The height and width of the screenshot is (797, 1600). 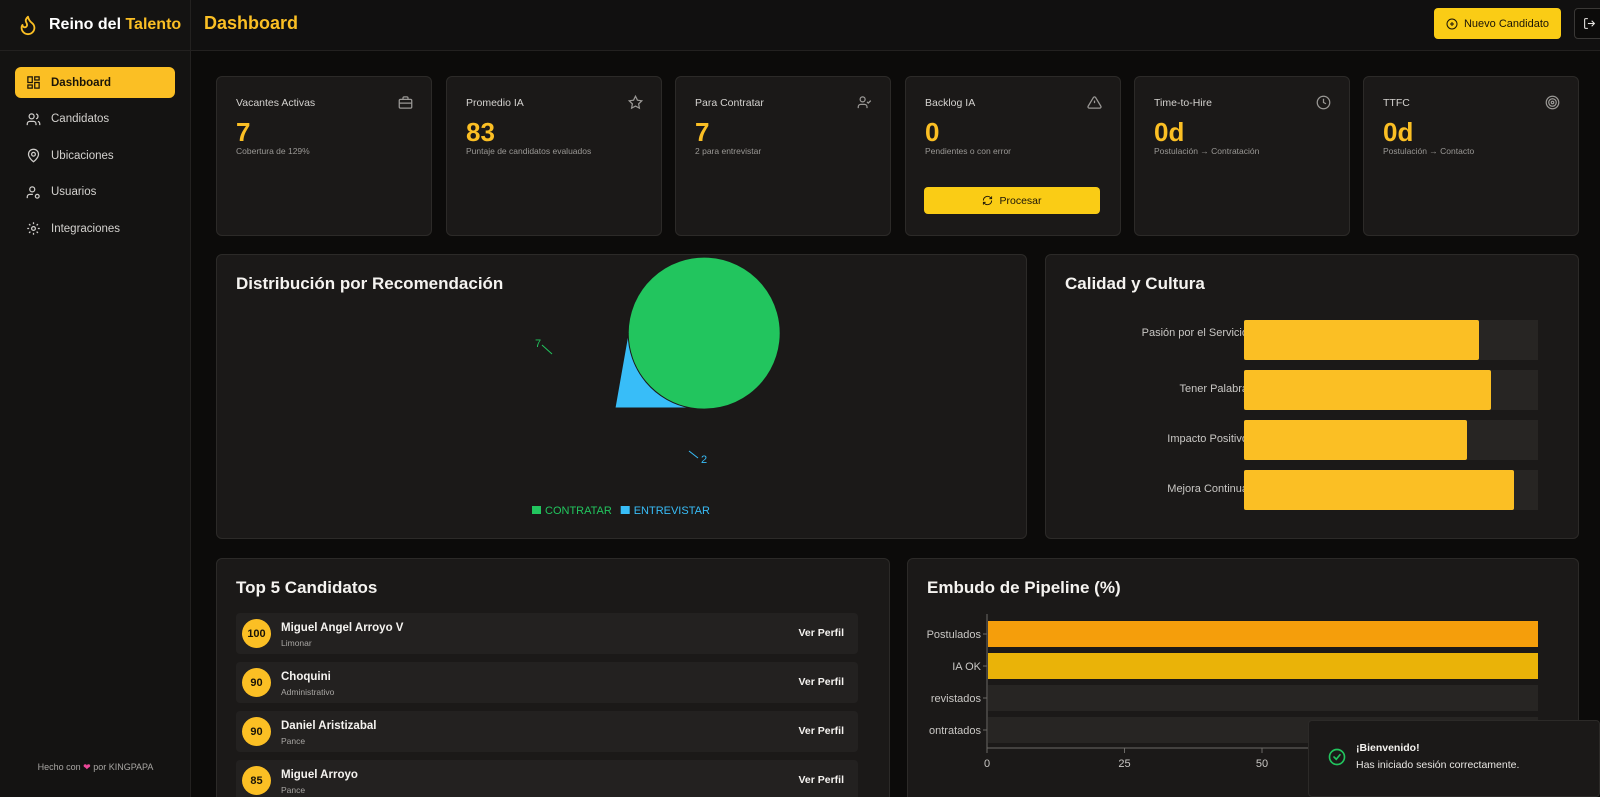 I want to click on target-icon, so click(x=1552, y=102).